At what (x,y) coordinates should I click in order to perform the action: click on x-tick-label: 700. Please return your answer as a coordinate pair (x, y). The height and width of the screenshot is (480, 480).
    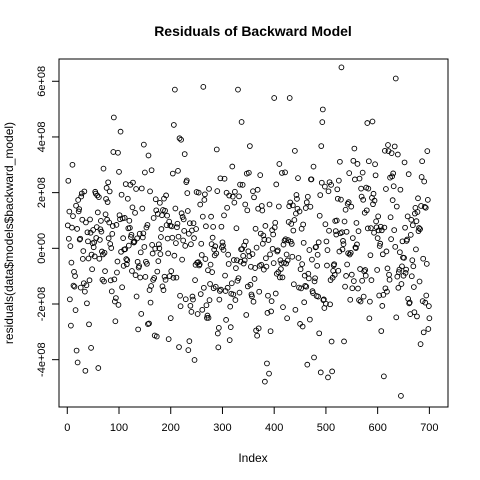
    Looking at the image, I should click on (429, 428).